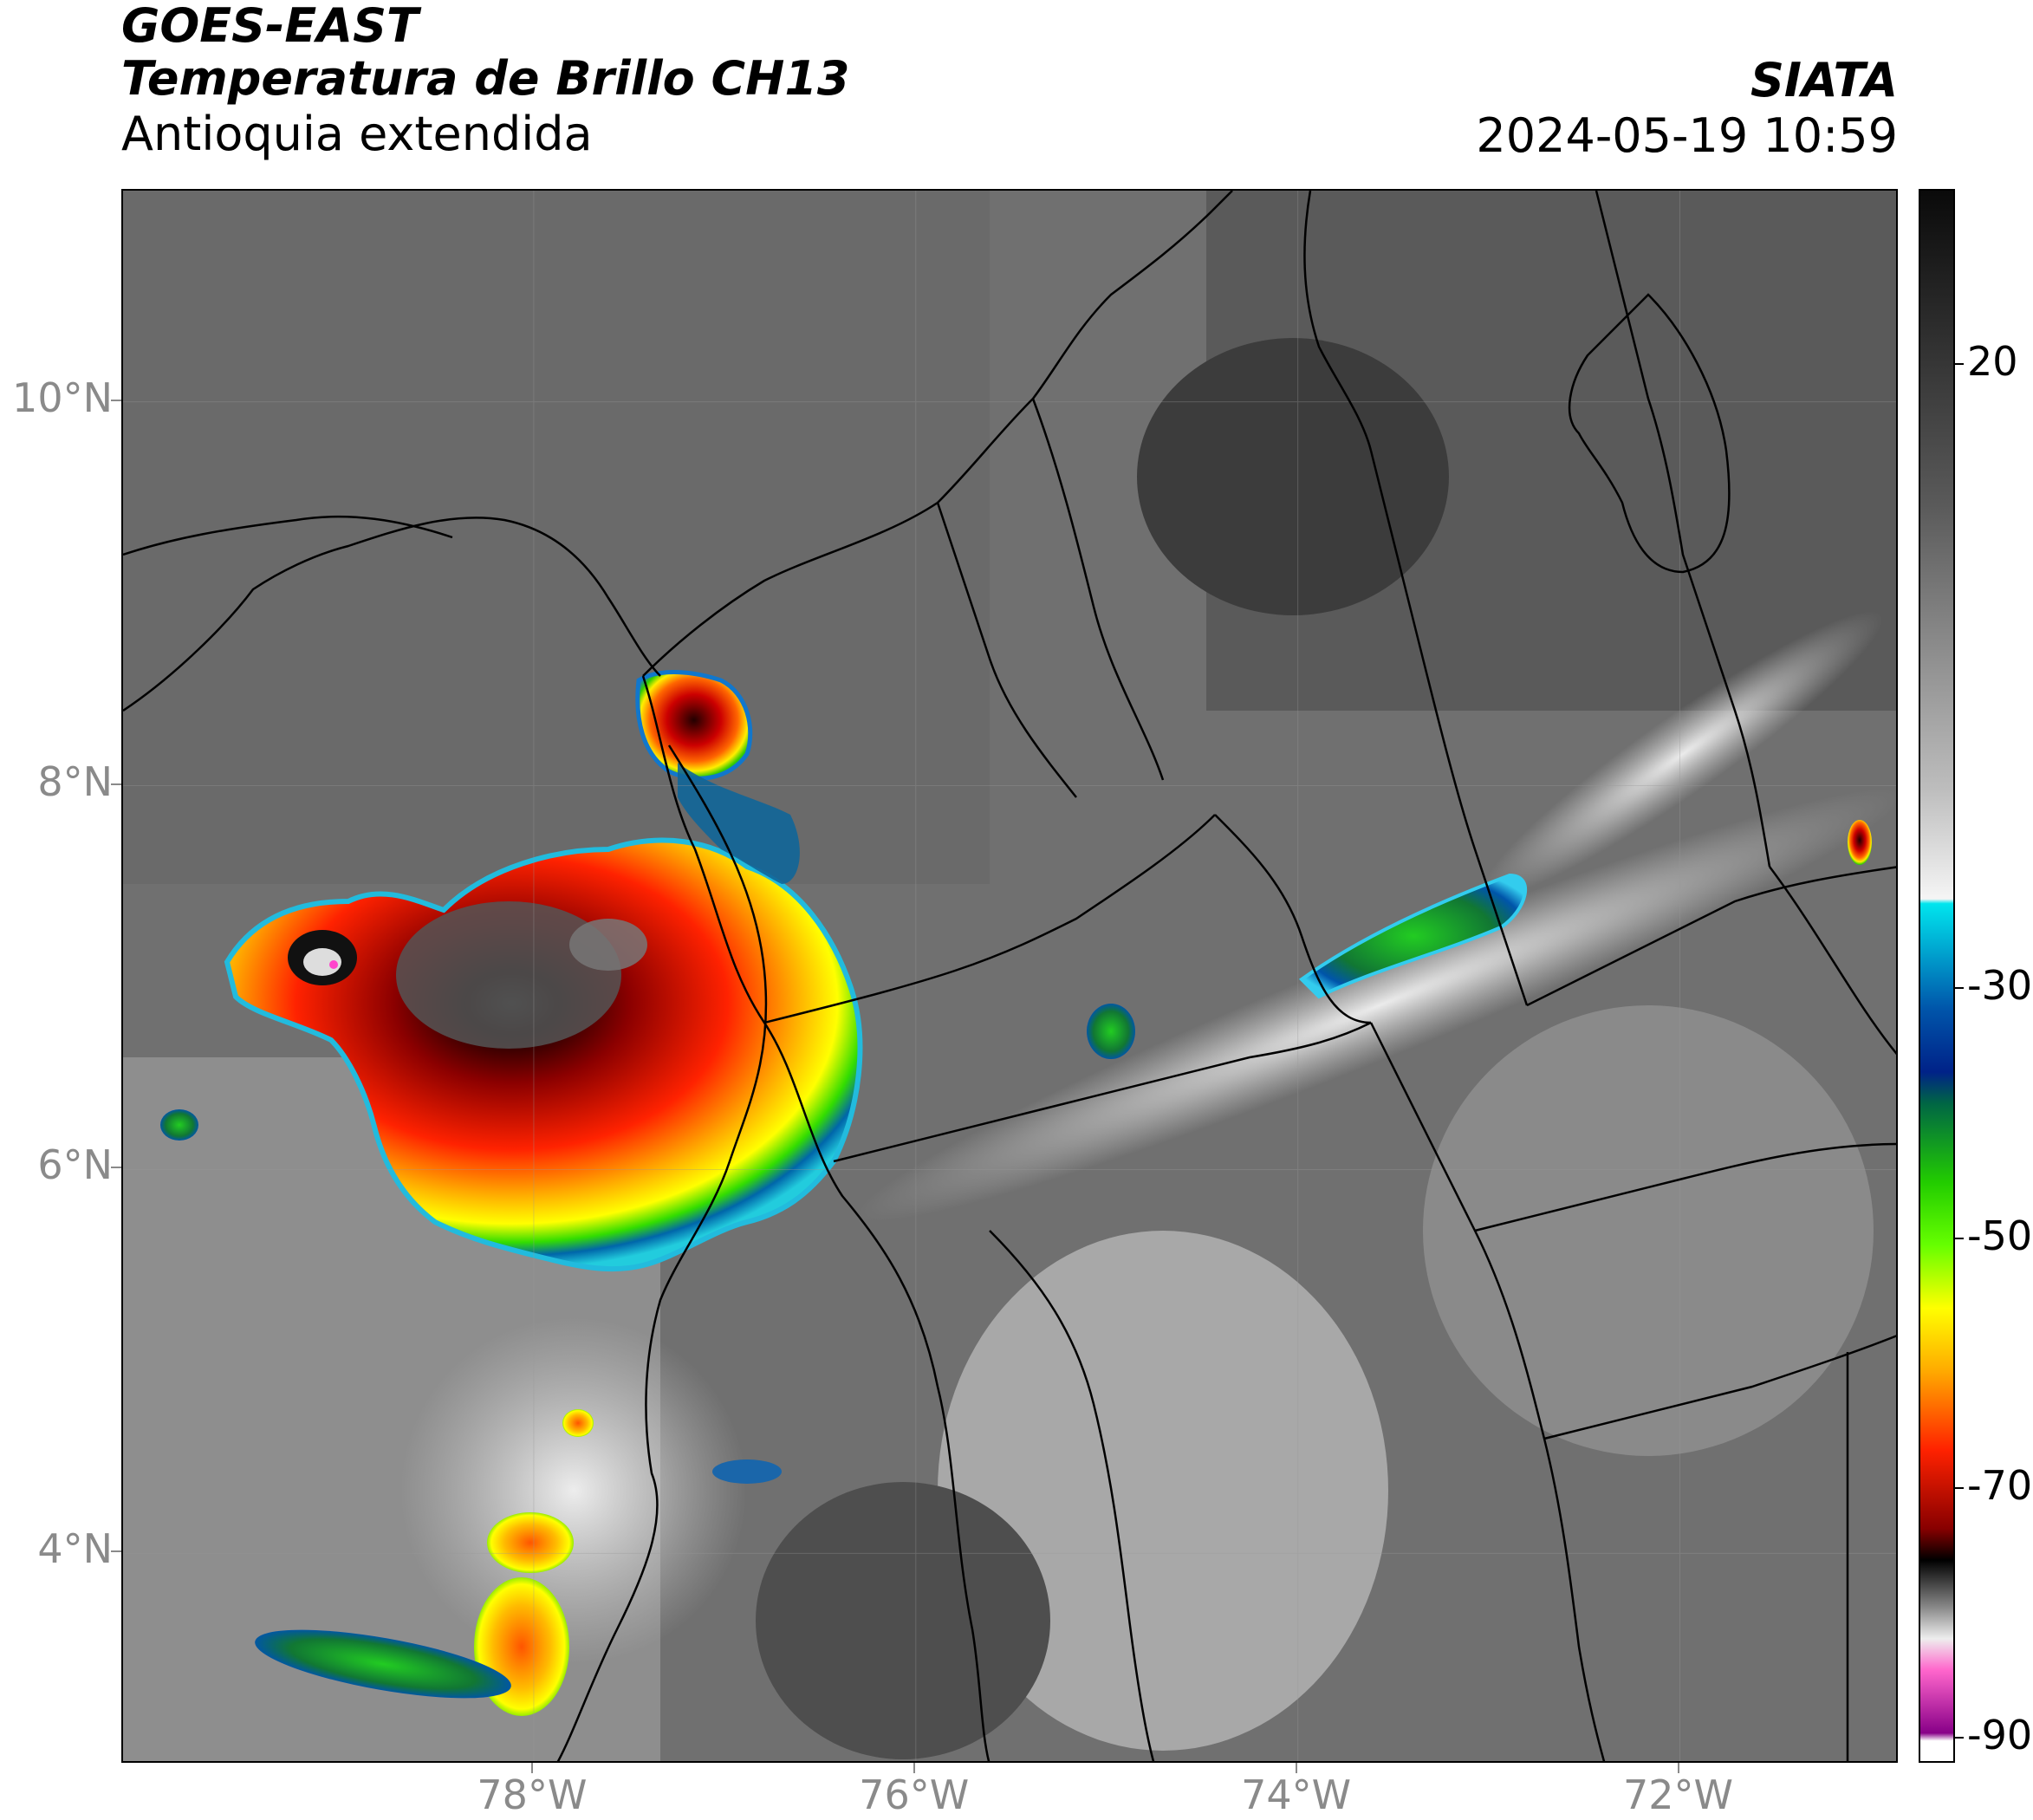 Image resolution: width=2033 pixels, height=1820 pixels. I want to click on border-central, so click(1072, 1495).